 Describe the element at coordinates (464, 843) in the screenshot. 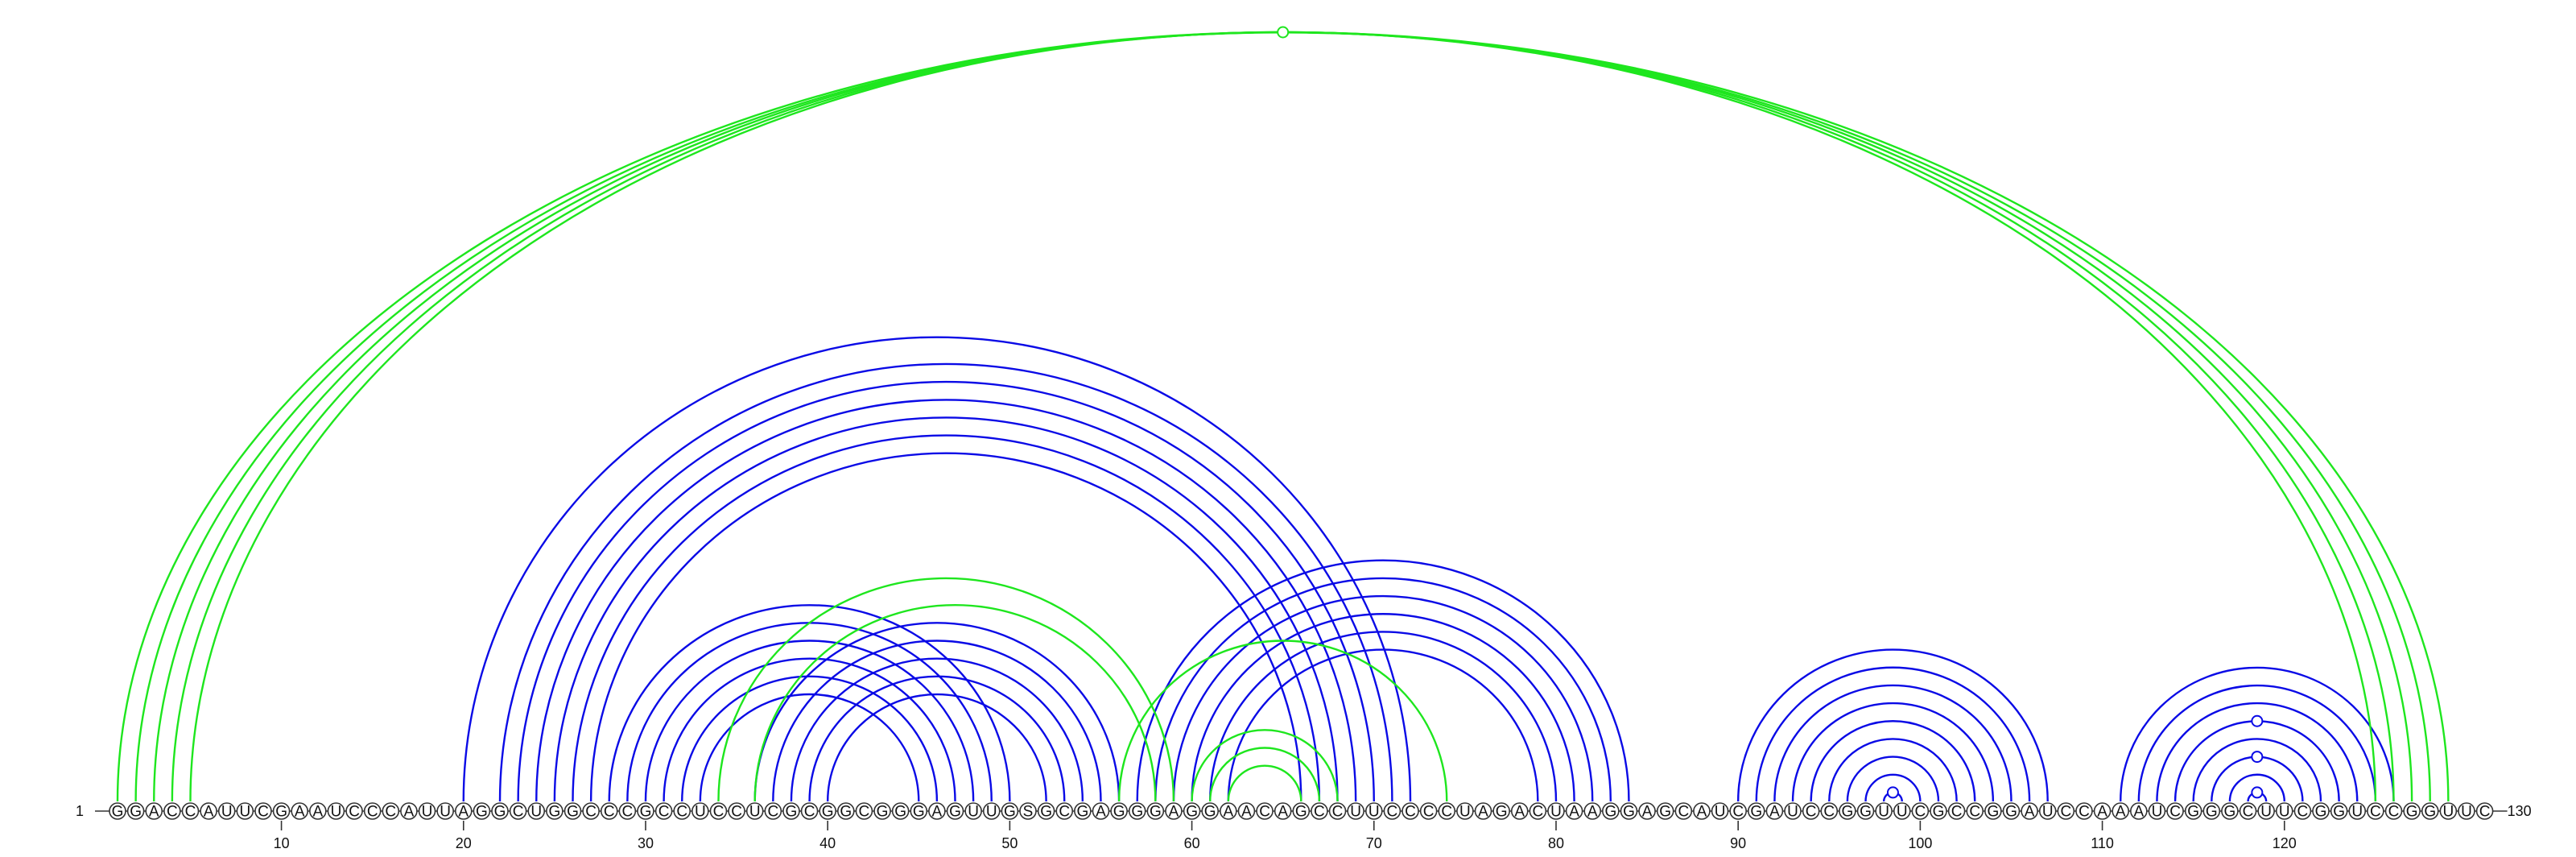

I see `tick-label: 20` at that location.